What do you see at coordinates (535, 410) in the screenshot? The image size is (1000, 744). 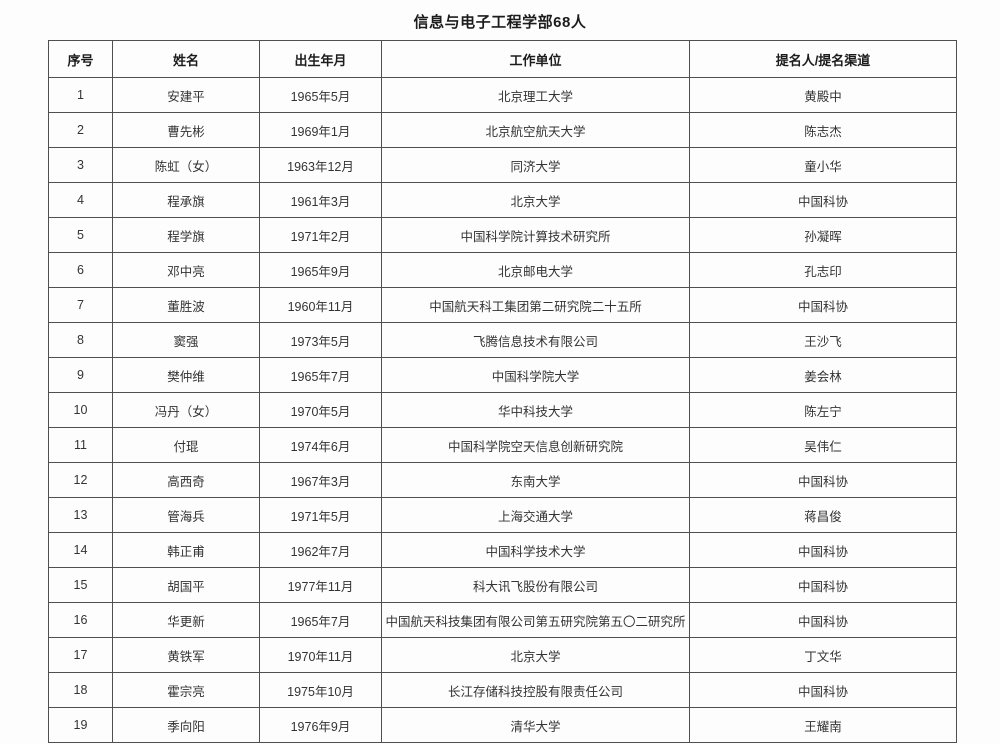 I see `cell-work_unit: 华中科技大学` at bounding box center [535, 410].